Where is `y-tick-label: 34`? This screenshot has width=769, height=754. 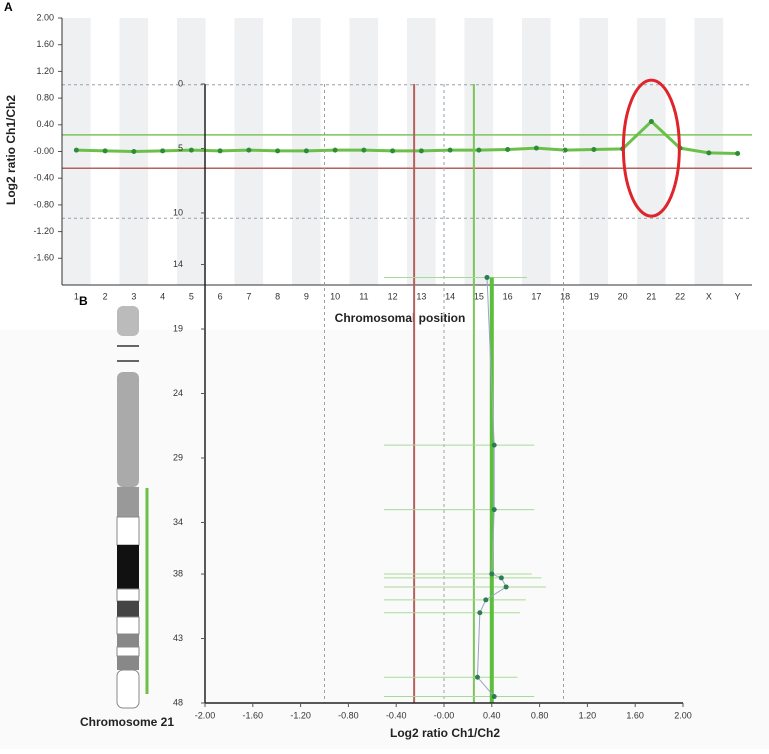
y-tick-label: 34 is located at coordinates (178, 522).